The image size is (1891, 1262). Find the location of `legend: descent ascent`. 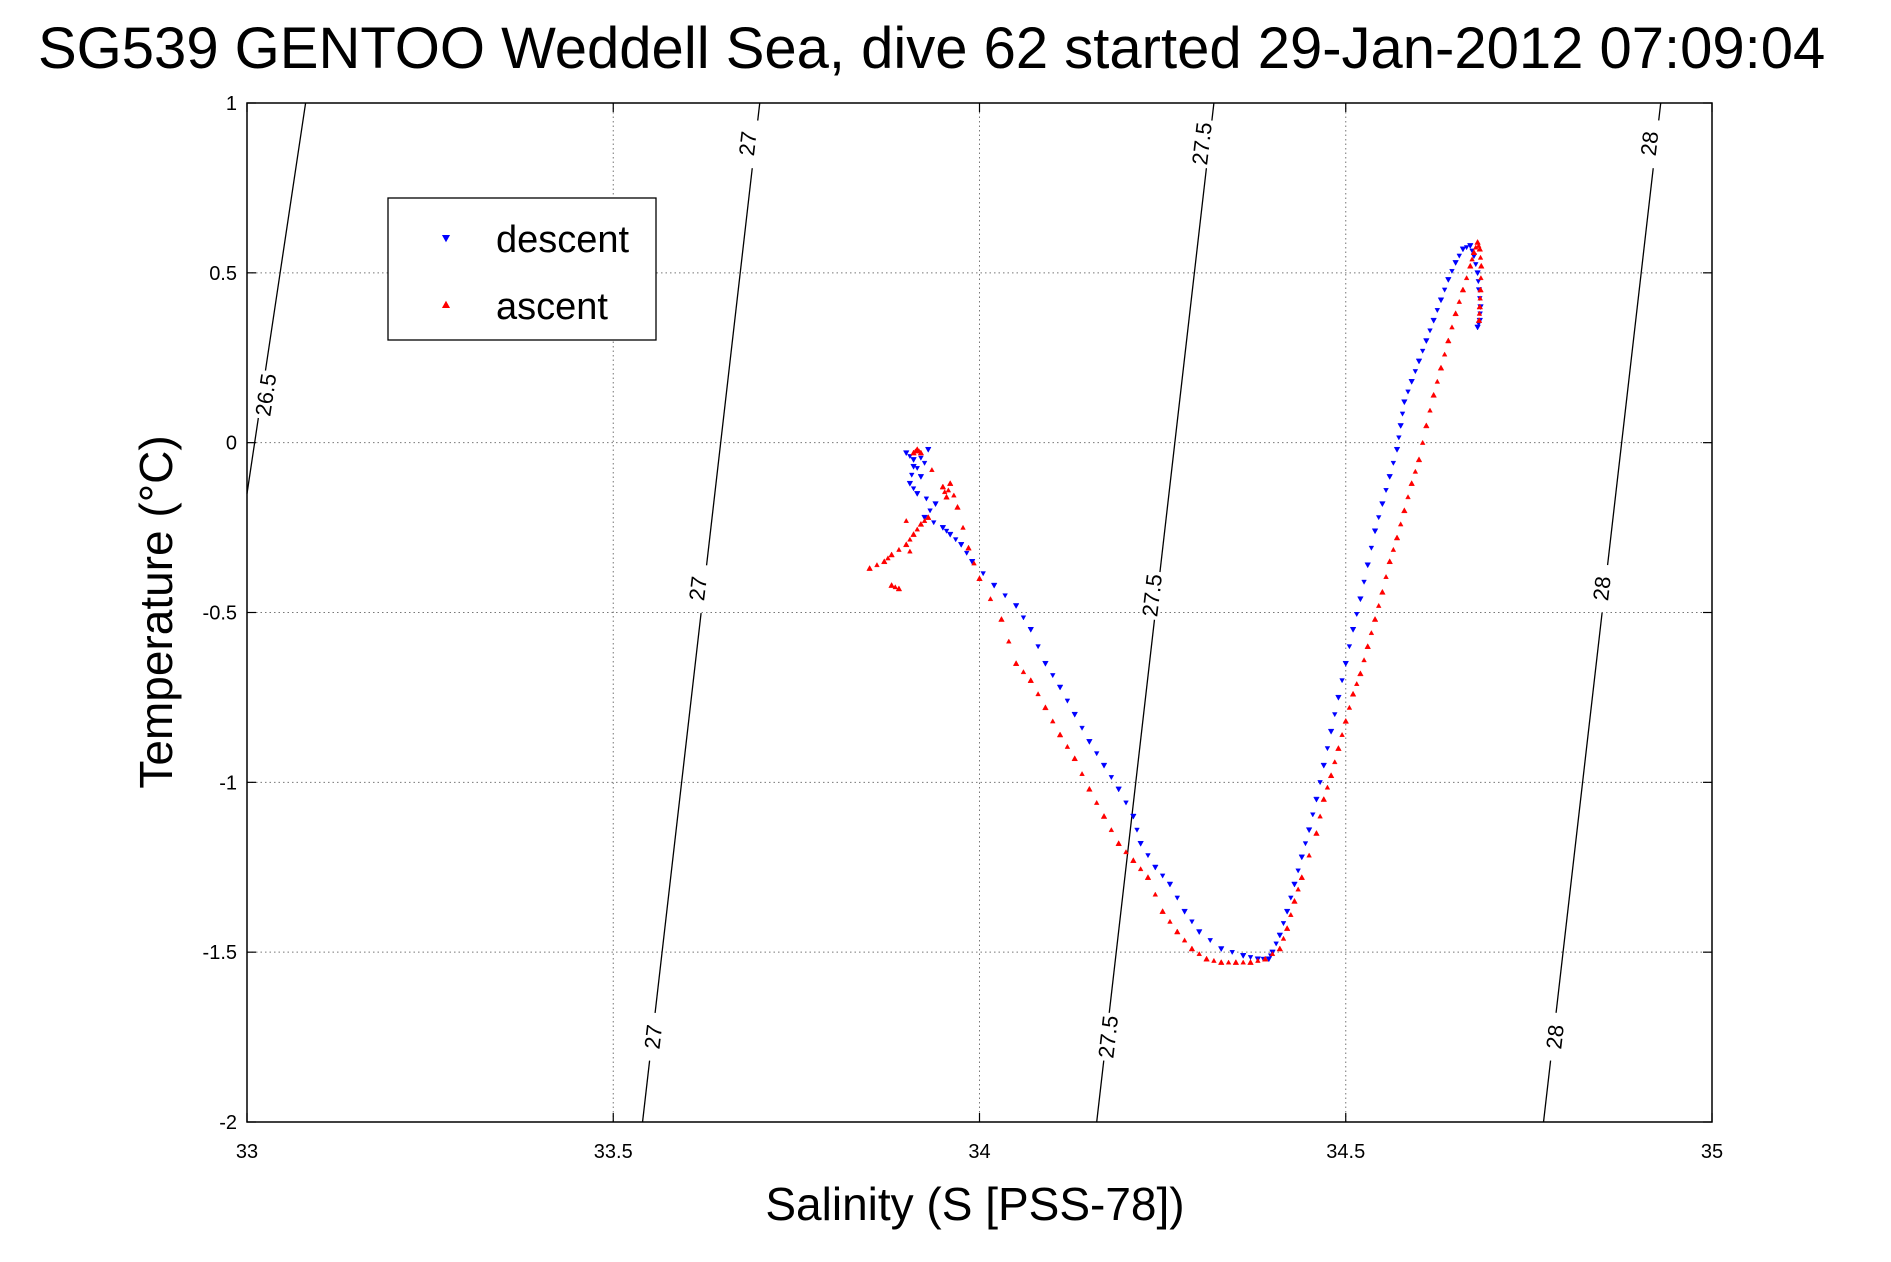

legend: descent ascent is located at coordinates (522, 269).